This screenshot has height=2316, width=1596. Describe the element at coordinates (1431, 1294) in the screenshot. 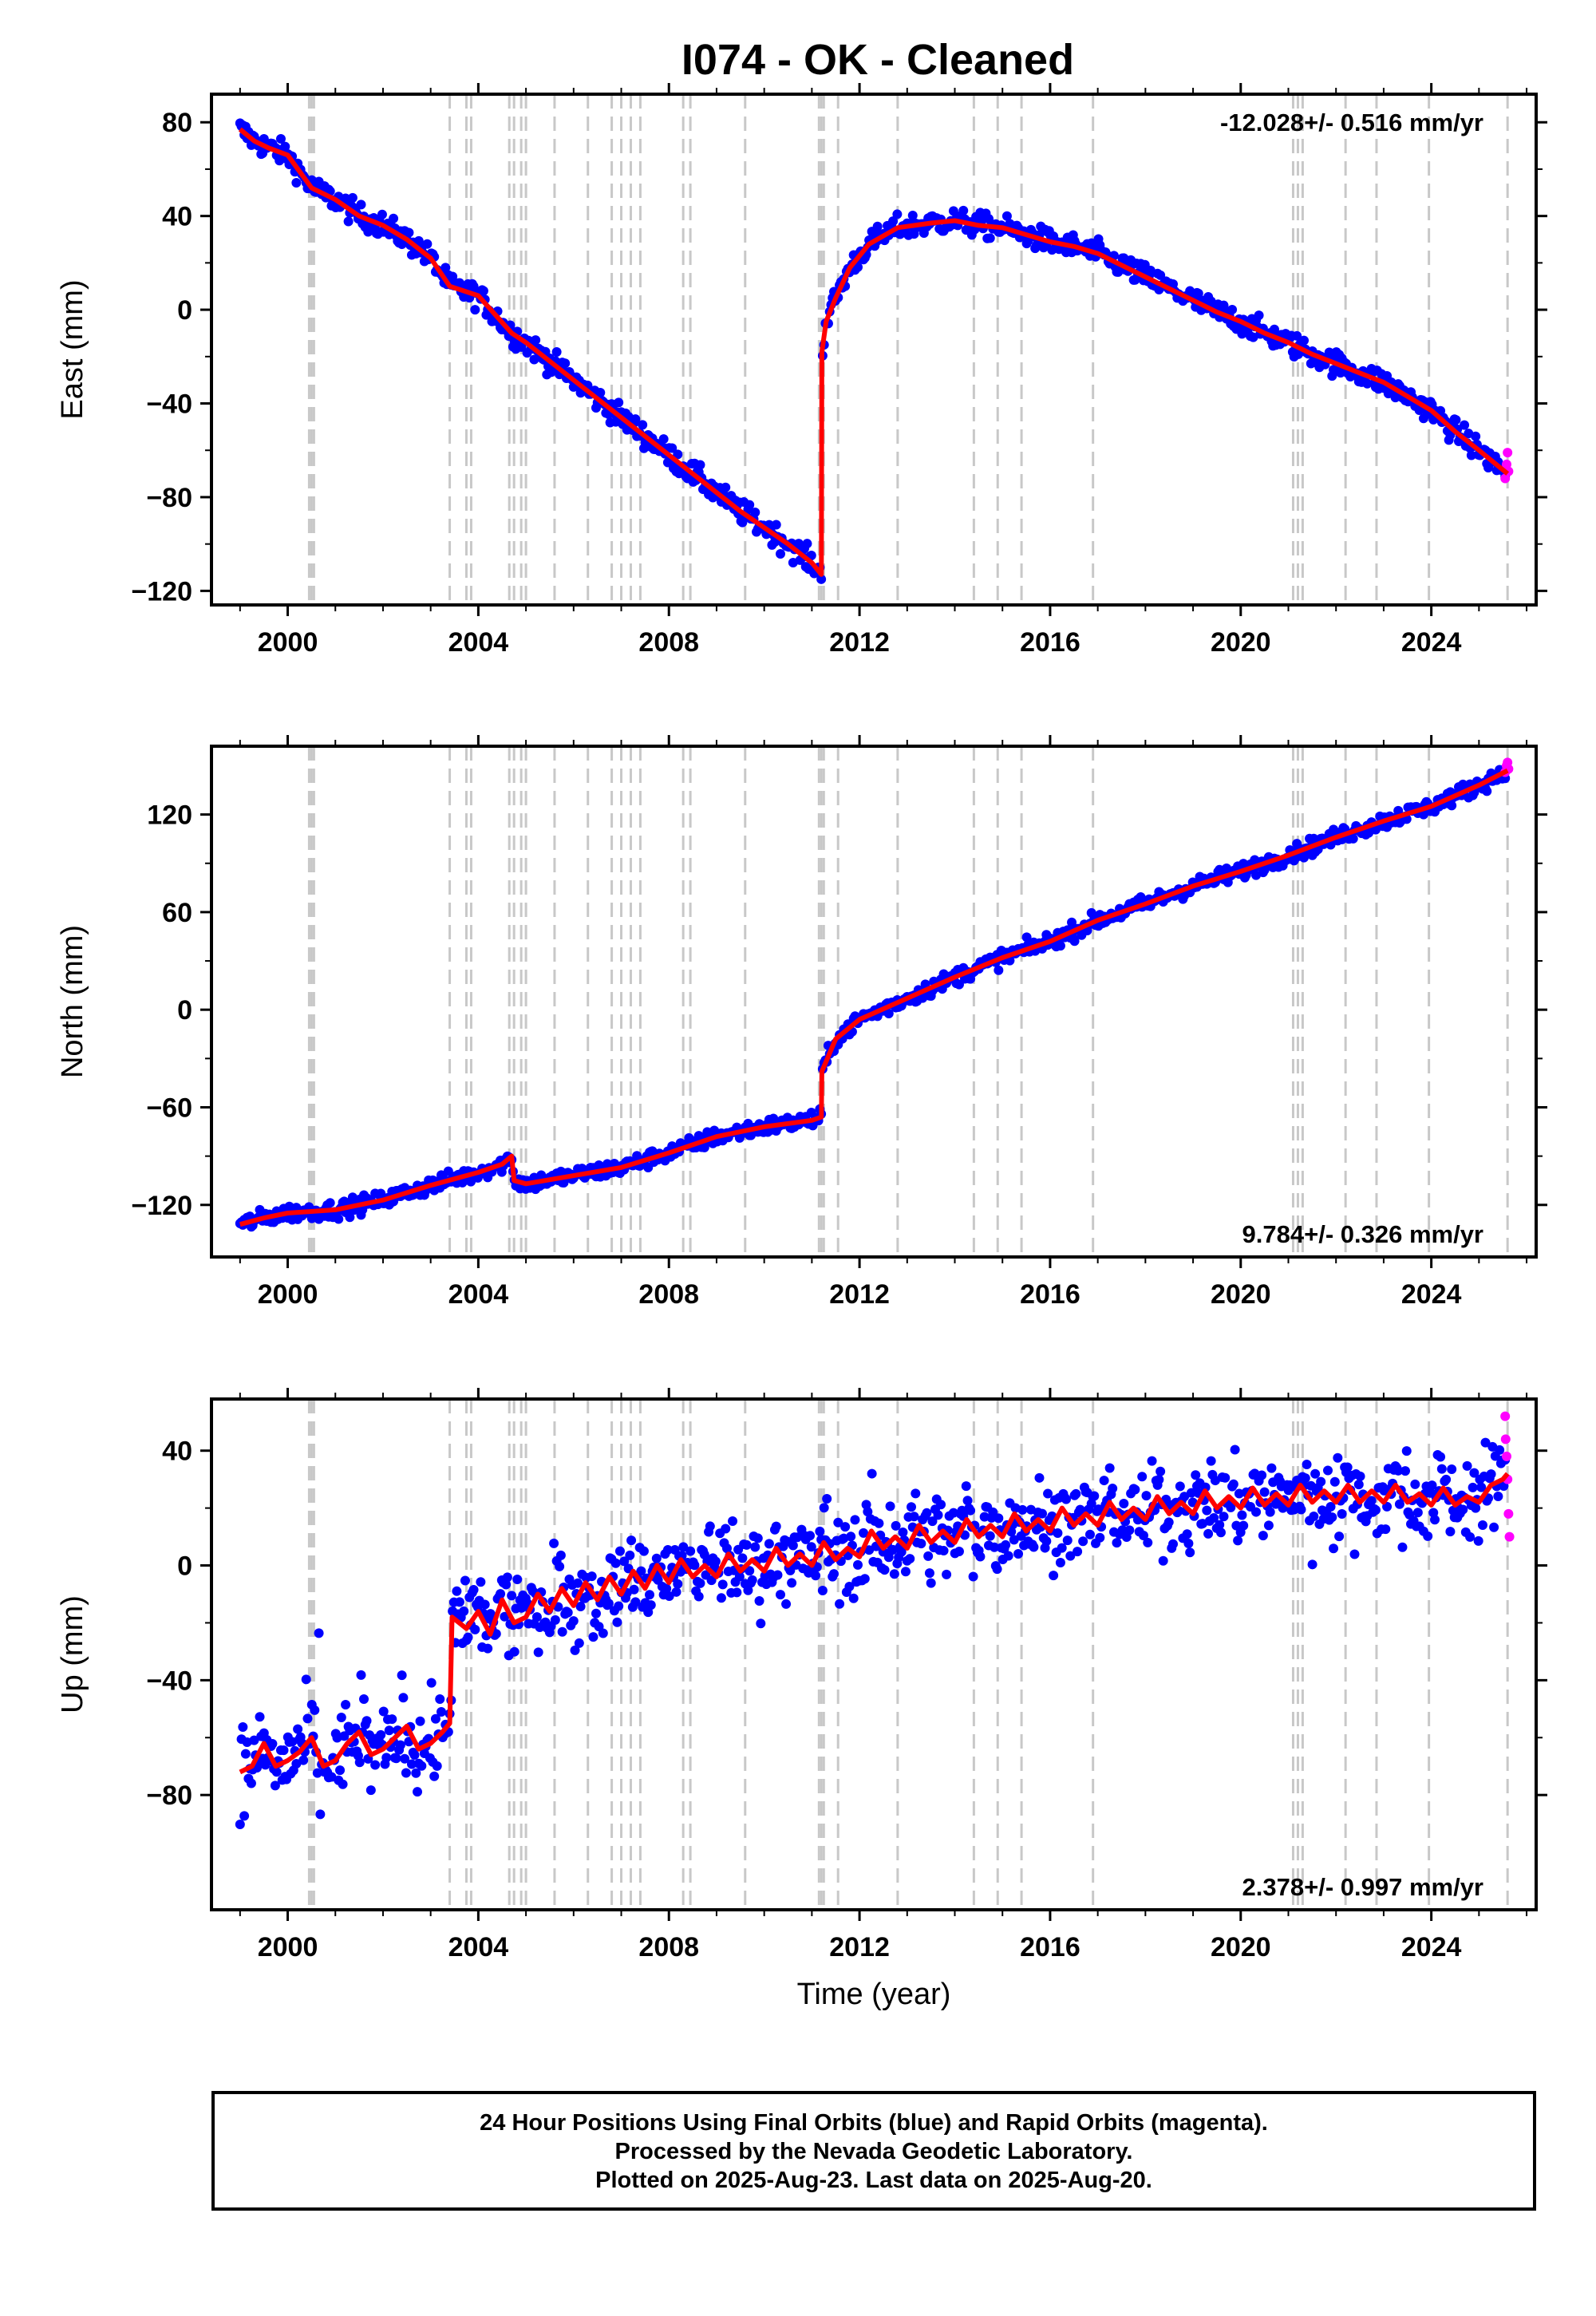

I see `x-tick-label: 2024` at that location.